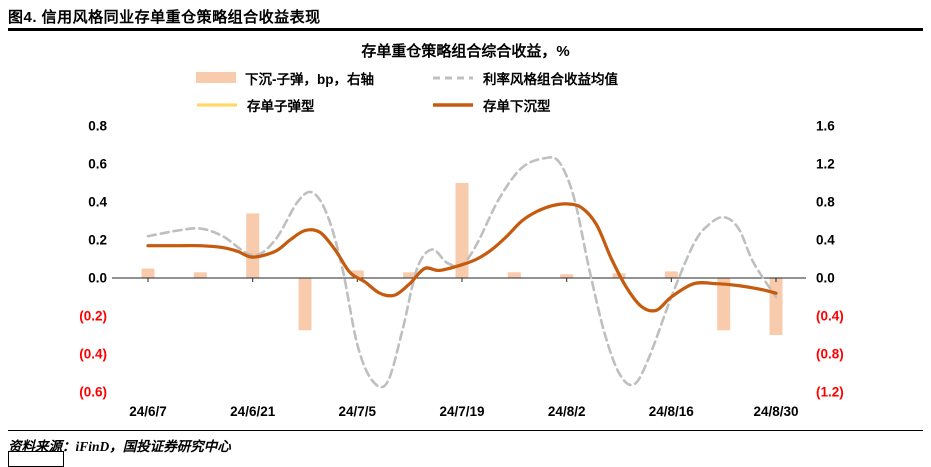 Image resolution: width=931 pixels, height=467 pixels. I want to click on legend-label: 利率风格组合收益均值, so click(550, 79).